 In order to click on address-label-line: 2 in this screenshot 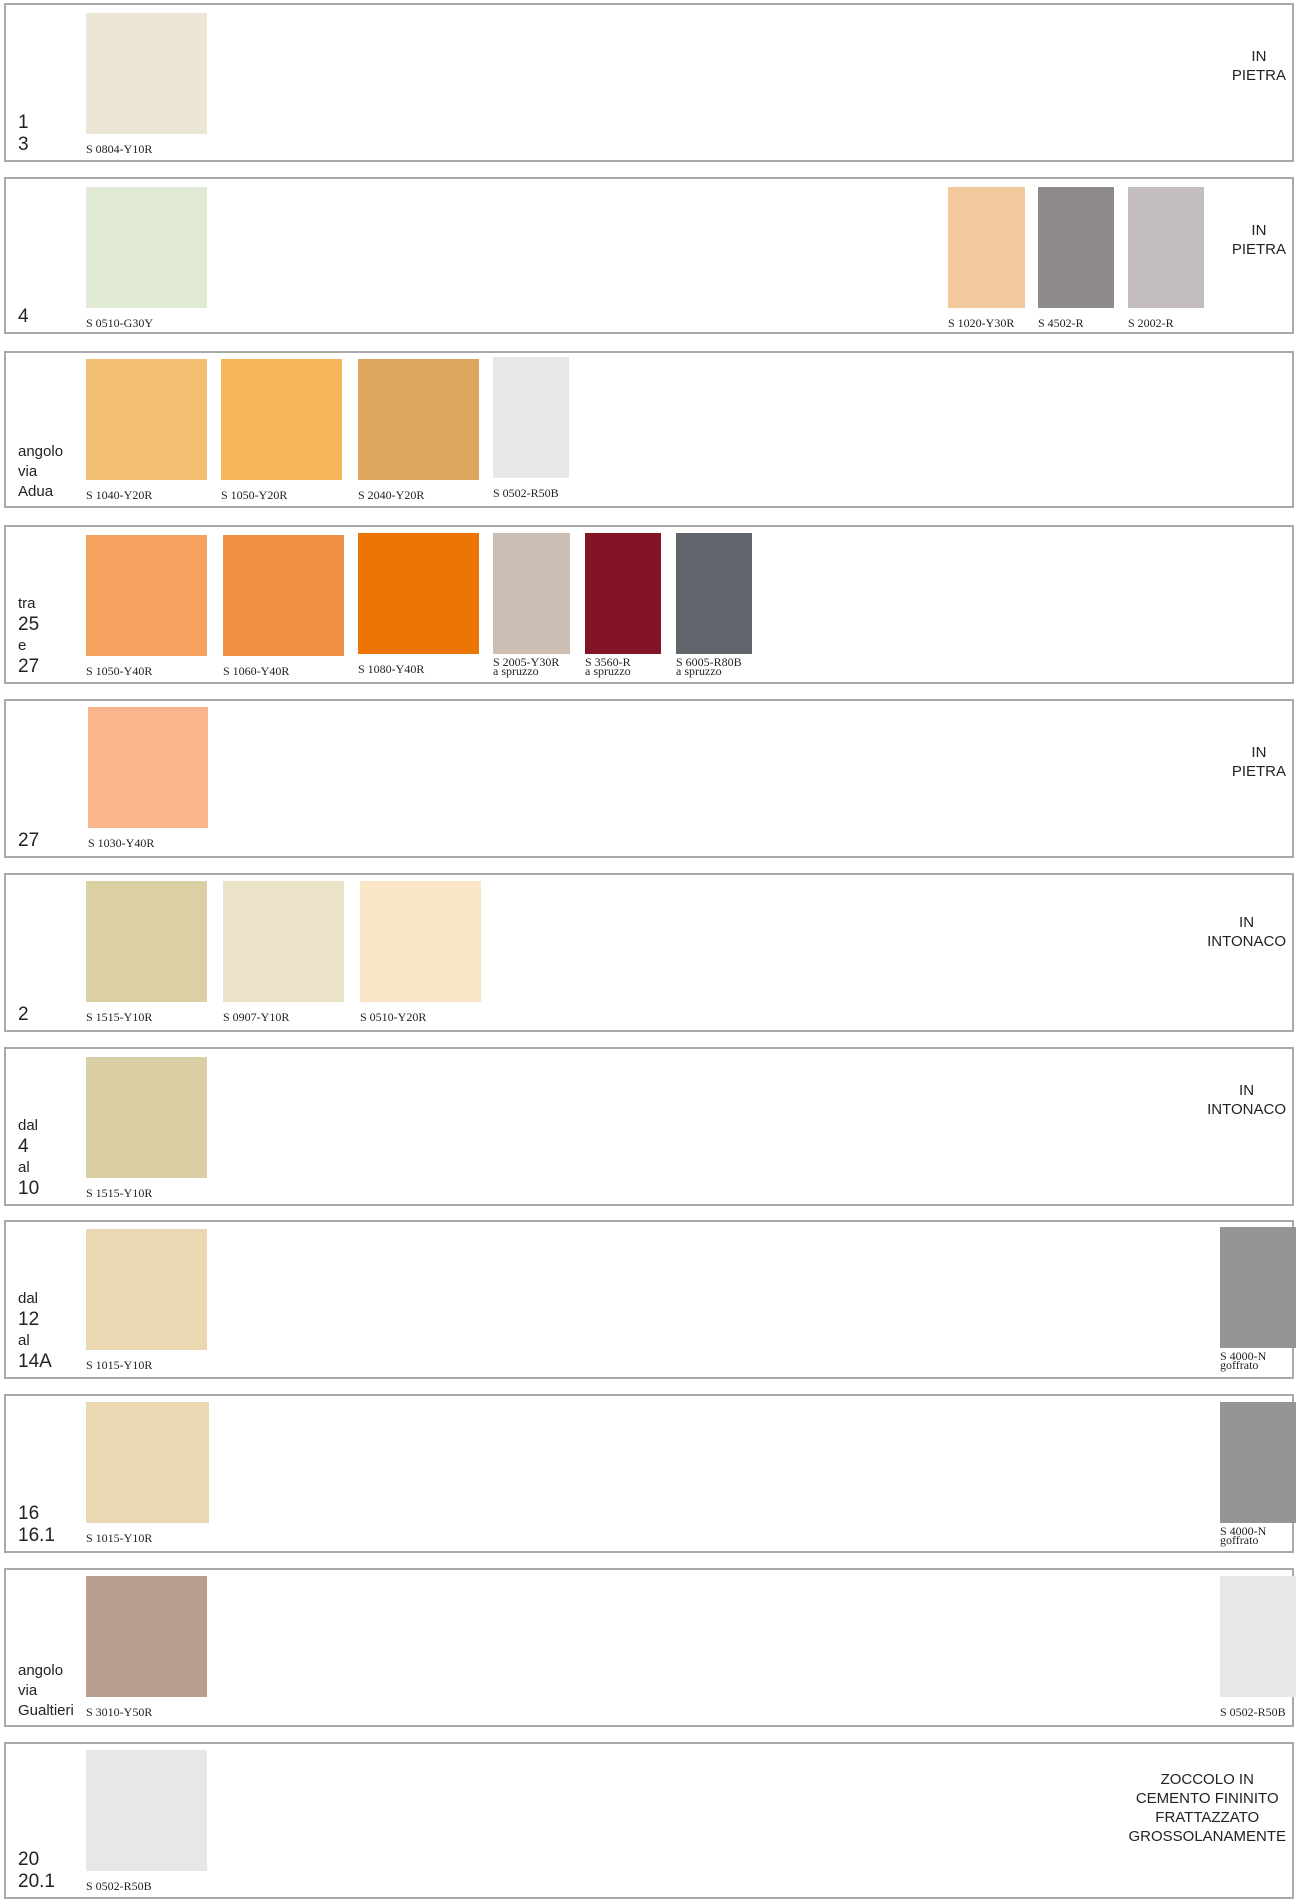, I will do `click(23, 1014)`.